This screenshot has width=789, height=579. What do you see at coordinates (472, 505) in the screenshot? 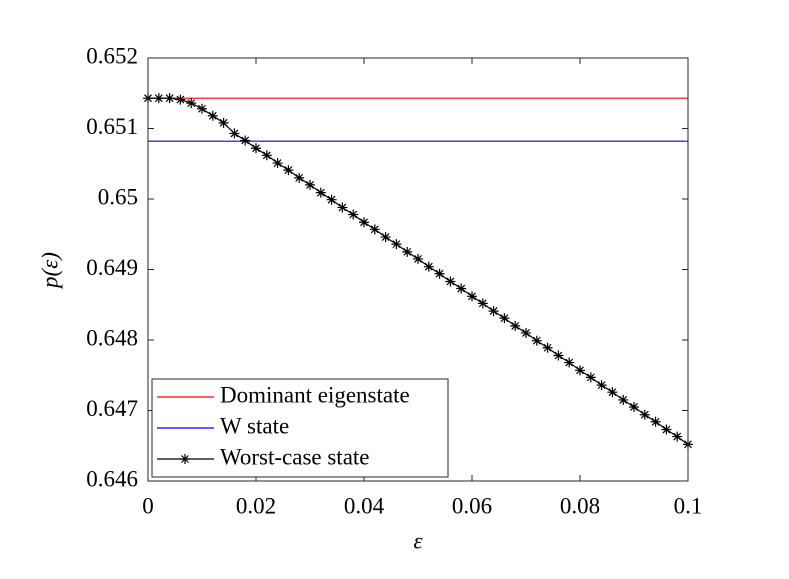
I see `x-tick-label: 0.06` at bounding box center [472, 505].